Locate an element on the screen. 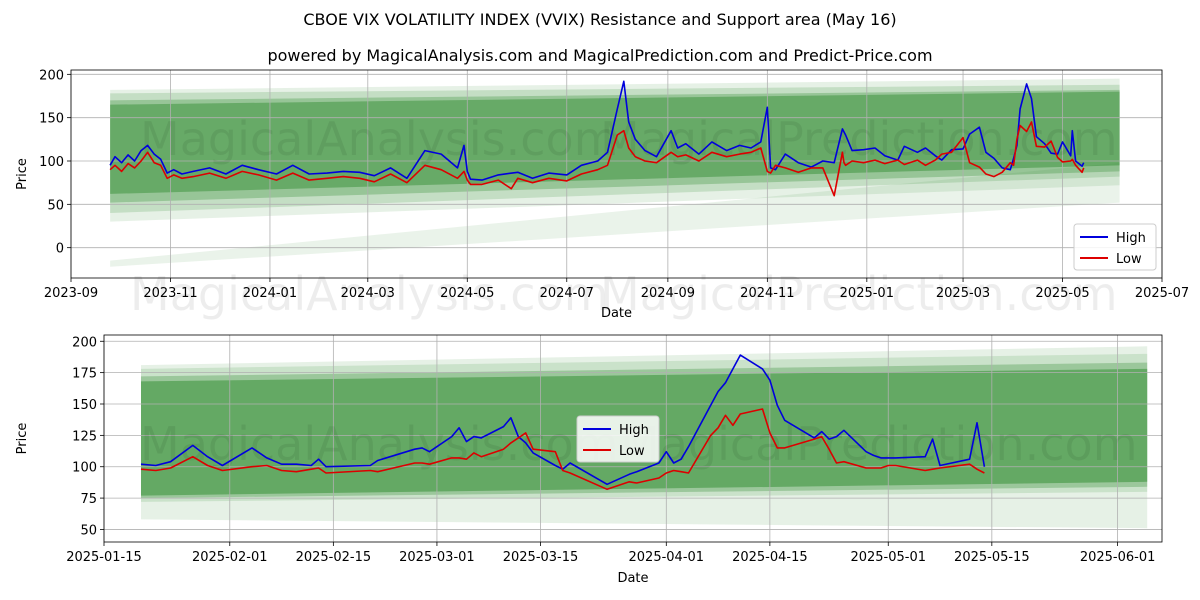  x-tick-label: 2025-05 is located at coordinates (1062, 293).